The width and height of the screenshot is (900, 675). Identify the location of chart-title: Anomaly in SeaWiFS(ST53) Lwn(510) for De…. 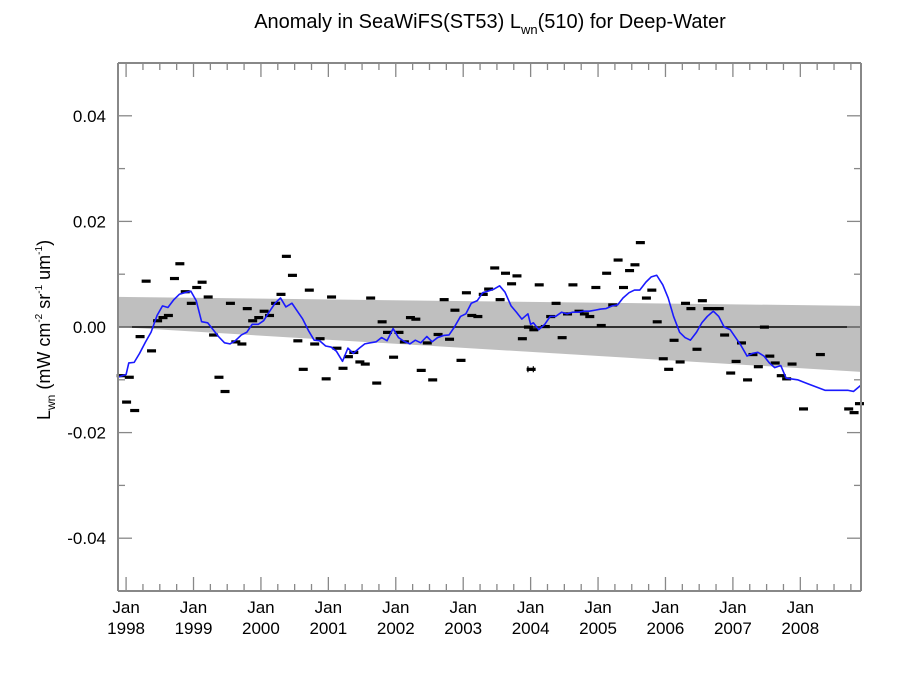
(490, 24).